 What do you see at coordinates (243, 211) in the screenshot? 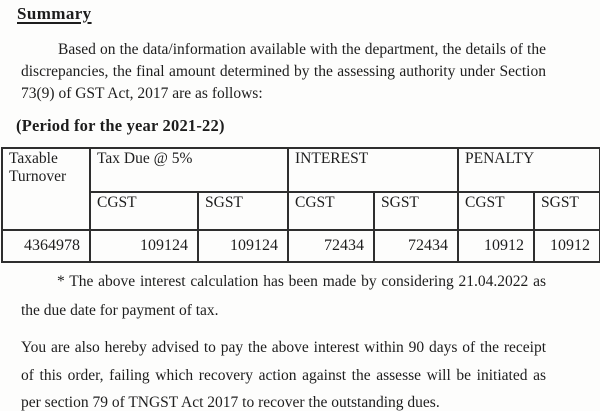
I see `subheader-taxdue-sgst: SGST` at bounding box center [243, 211].